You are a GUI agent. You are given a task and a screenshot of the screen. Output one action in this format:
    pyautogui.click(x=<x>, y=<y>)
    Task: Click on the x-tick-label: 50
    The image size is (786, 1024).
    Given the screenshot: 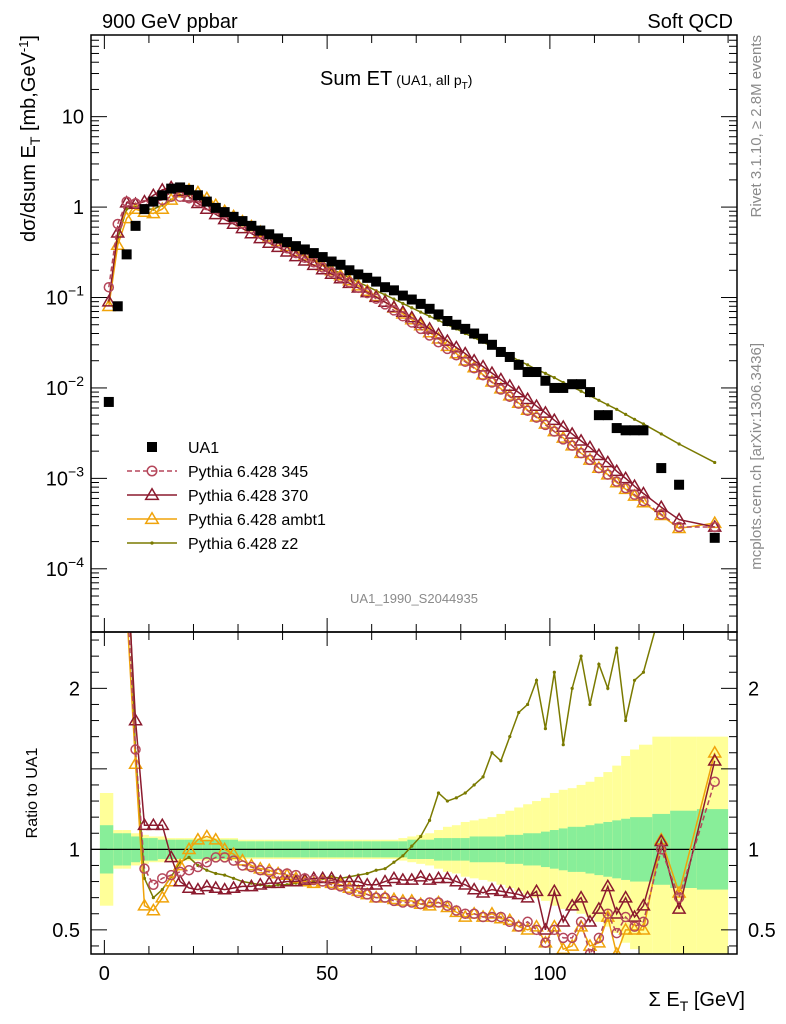 What is the action you would take?
    pyautogui.click(x=327, y=974)
    